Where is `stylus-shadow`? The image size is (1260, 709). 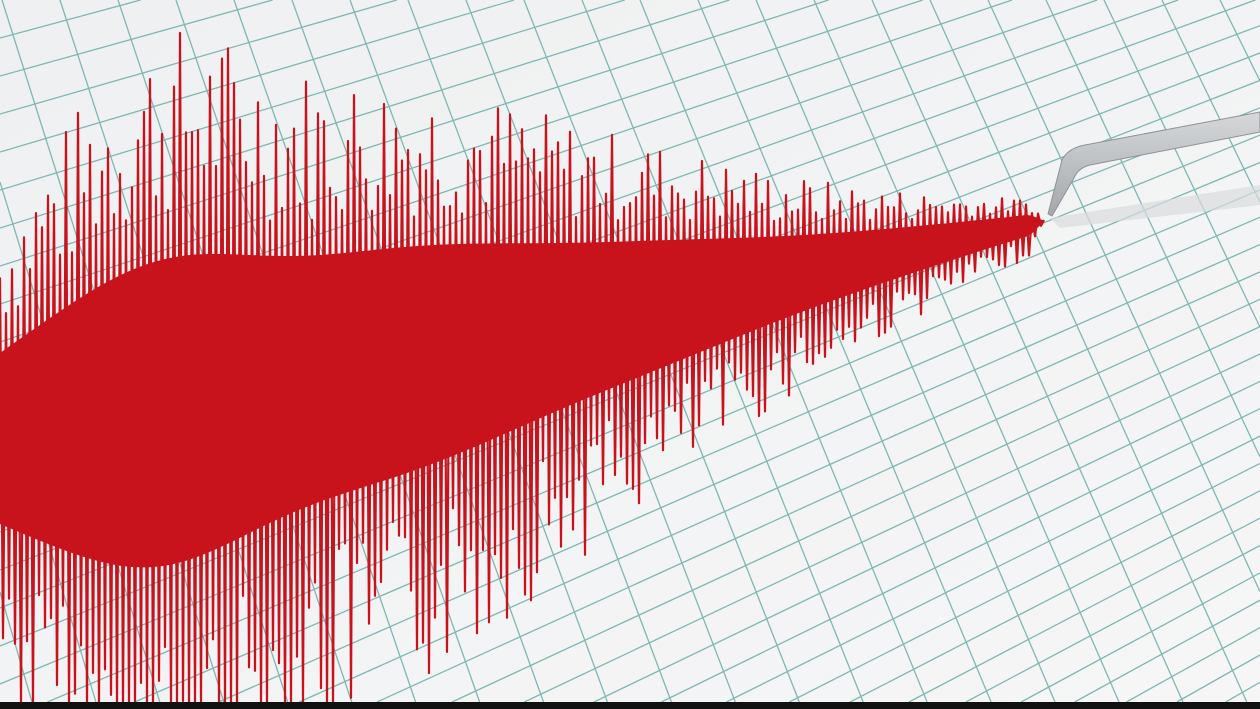 stylus-shadow is located at coordinates (1155, 206).